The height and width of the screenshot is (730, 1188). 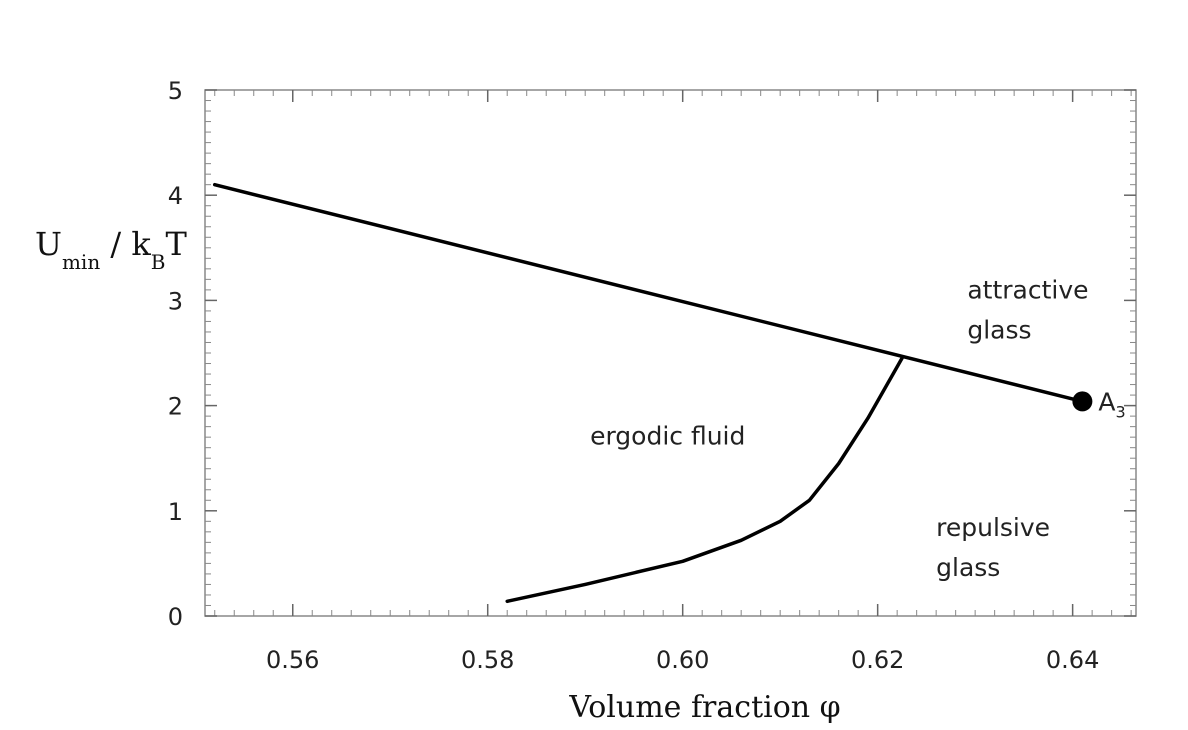 What do you see at coordinates (487, 660) in the screenshot?
I see `x-tick-label: 0.58` at bounding box center [487, 660].